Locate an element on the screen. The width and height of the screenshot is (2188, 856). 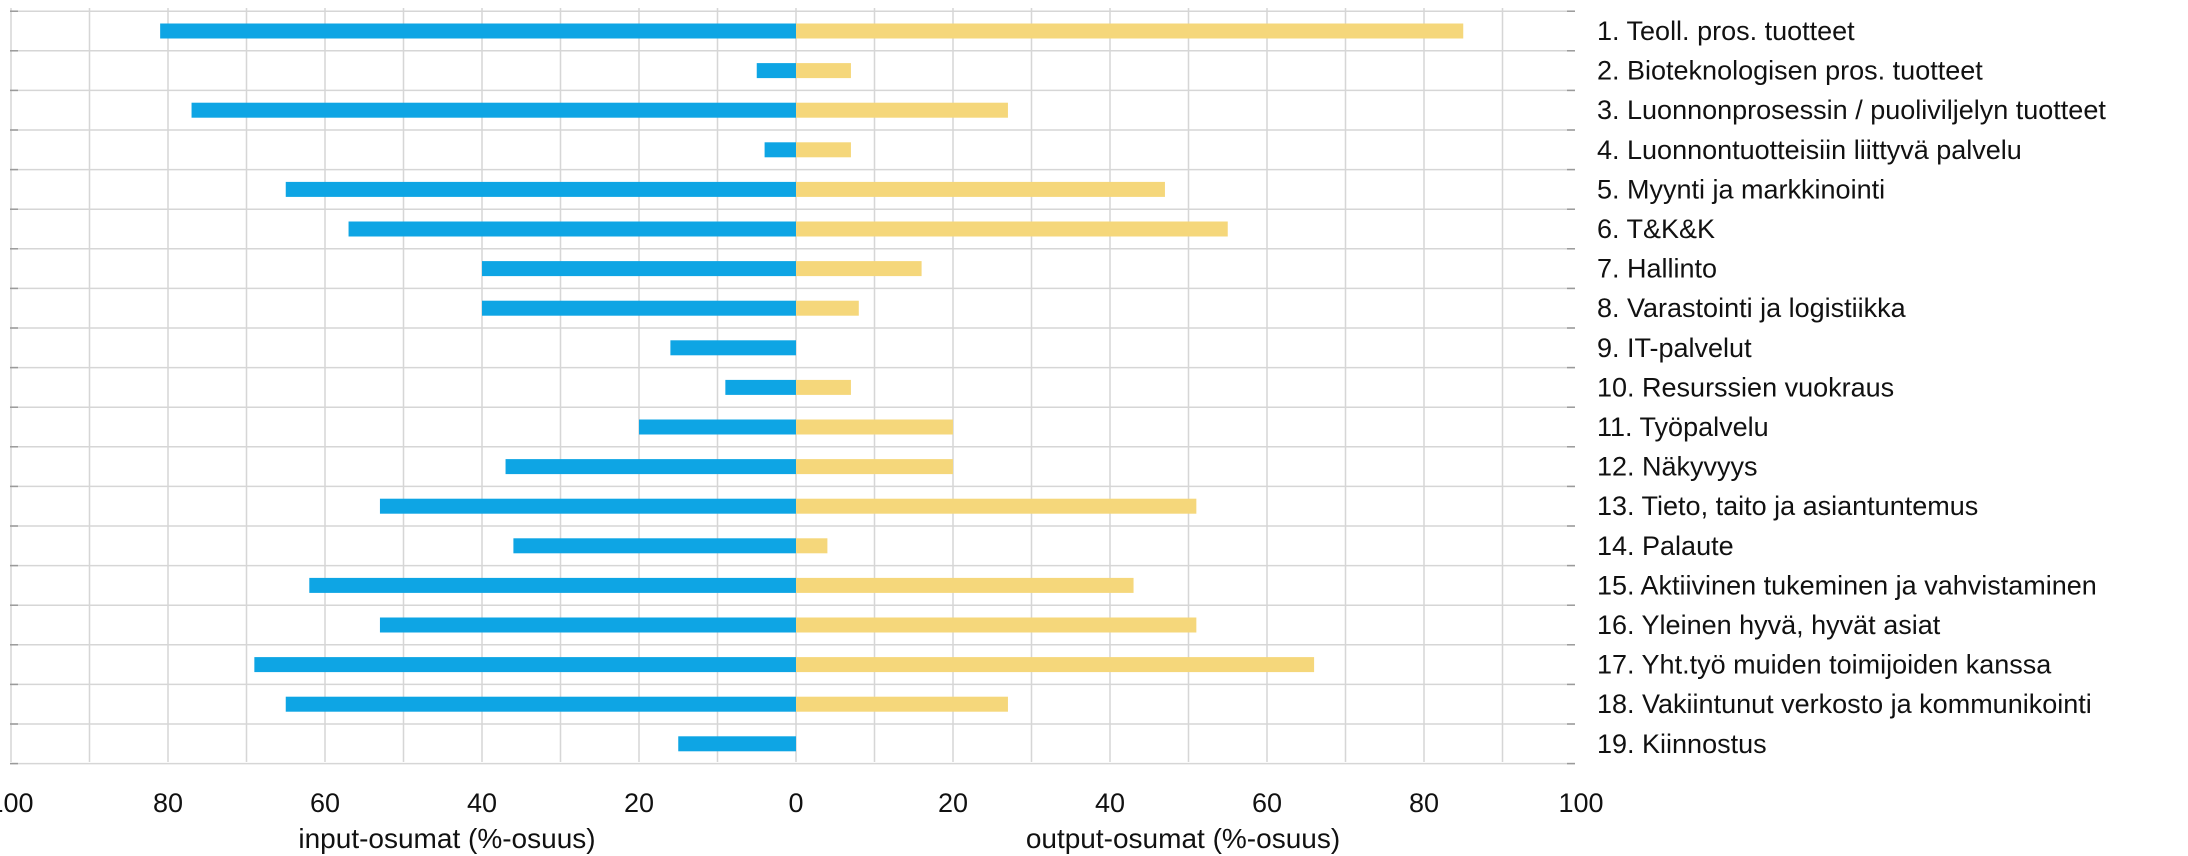
category-label: 6. T&K&K is located at coordinates (1656, 229).